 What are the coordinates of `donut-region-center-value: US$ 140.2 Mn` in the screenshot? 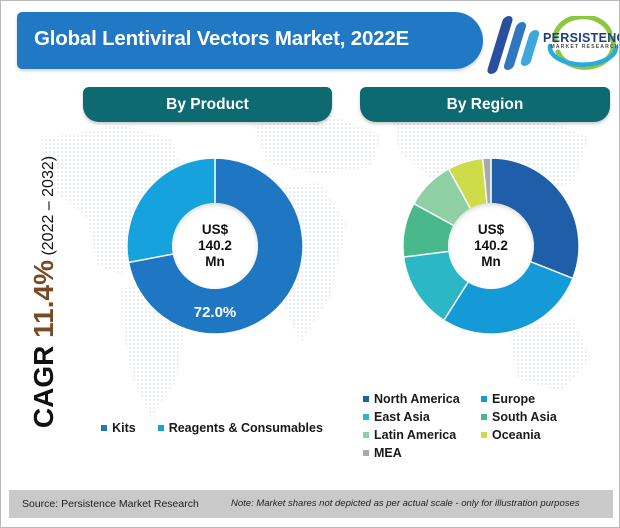 It's located at (491, 246).